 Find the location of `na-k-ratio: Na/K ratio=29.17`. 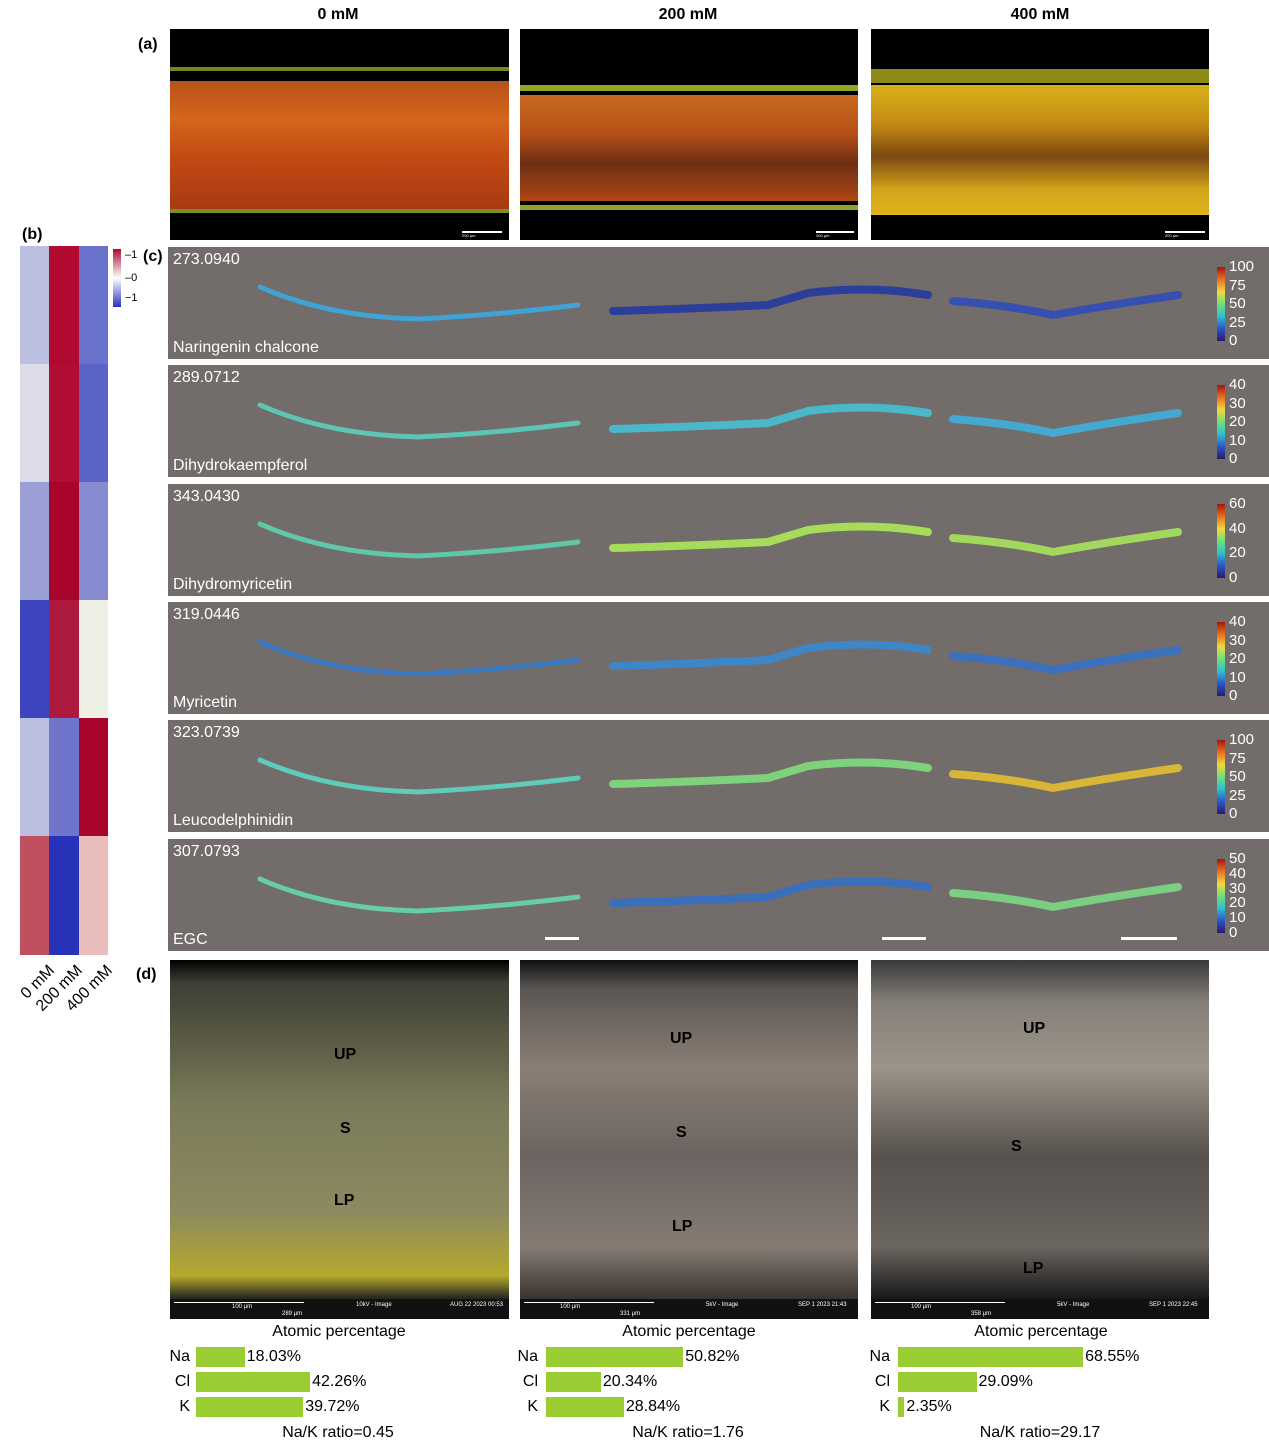

na-k-ratio: Na/K ratio=29.17 is located at coordinates (1040, 1432).